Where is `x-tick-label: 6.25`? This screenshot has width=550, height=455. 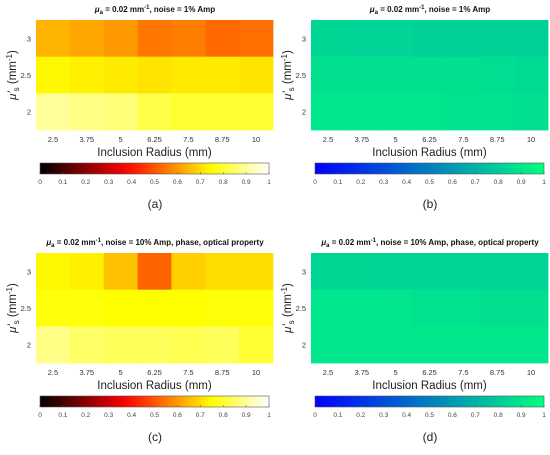 x-tick-label: 6.25 is located at coordinates (429, 139).